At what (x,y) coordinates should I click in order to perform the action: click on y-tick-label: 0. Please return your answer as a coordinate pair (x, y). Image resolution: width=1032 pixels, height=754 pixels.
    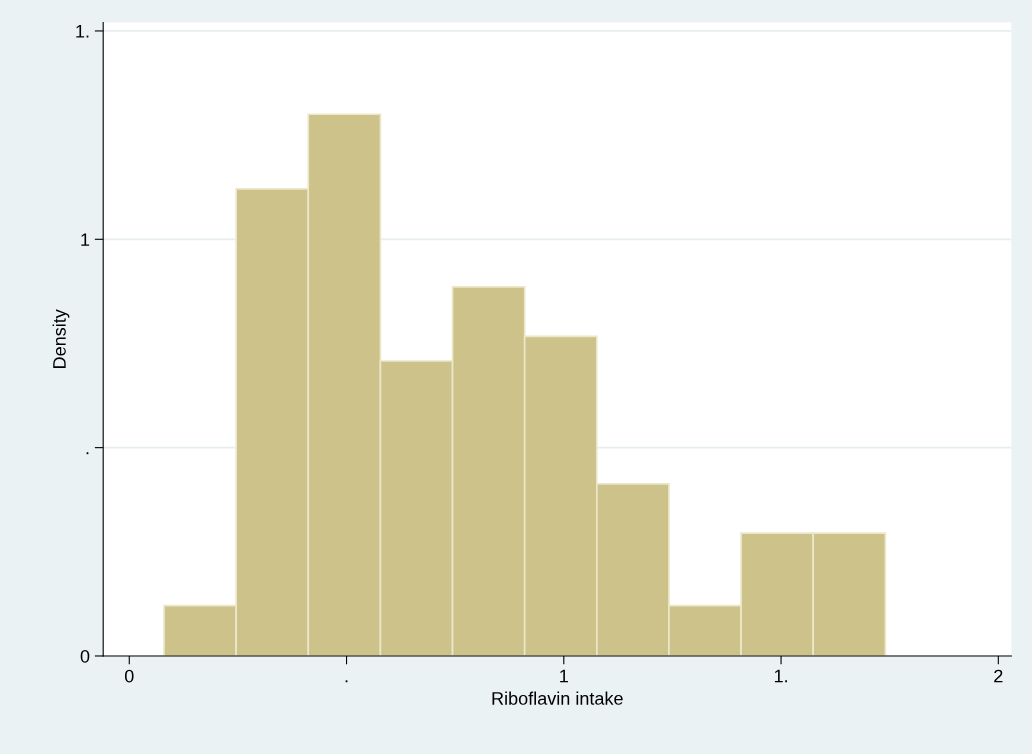
    Looking at the image, I should click on (85, 656).